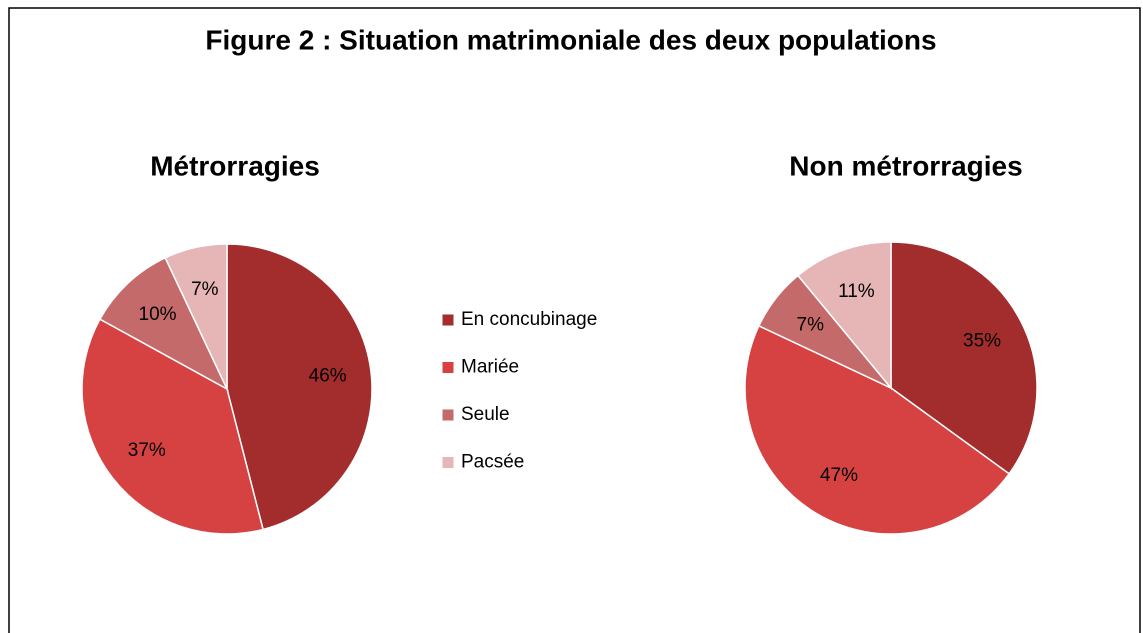 The width and height of the screenshot is (1143, 633). I want to click on pie-title: Métrorragies, so click(235, 165).